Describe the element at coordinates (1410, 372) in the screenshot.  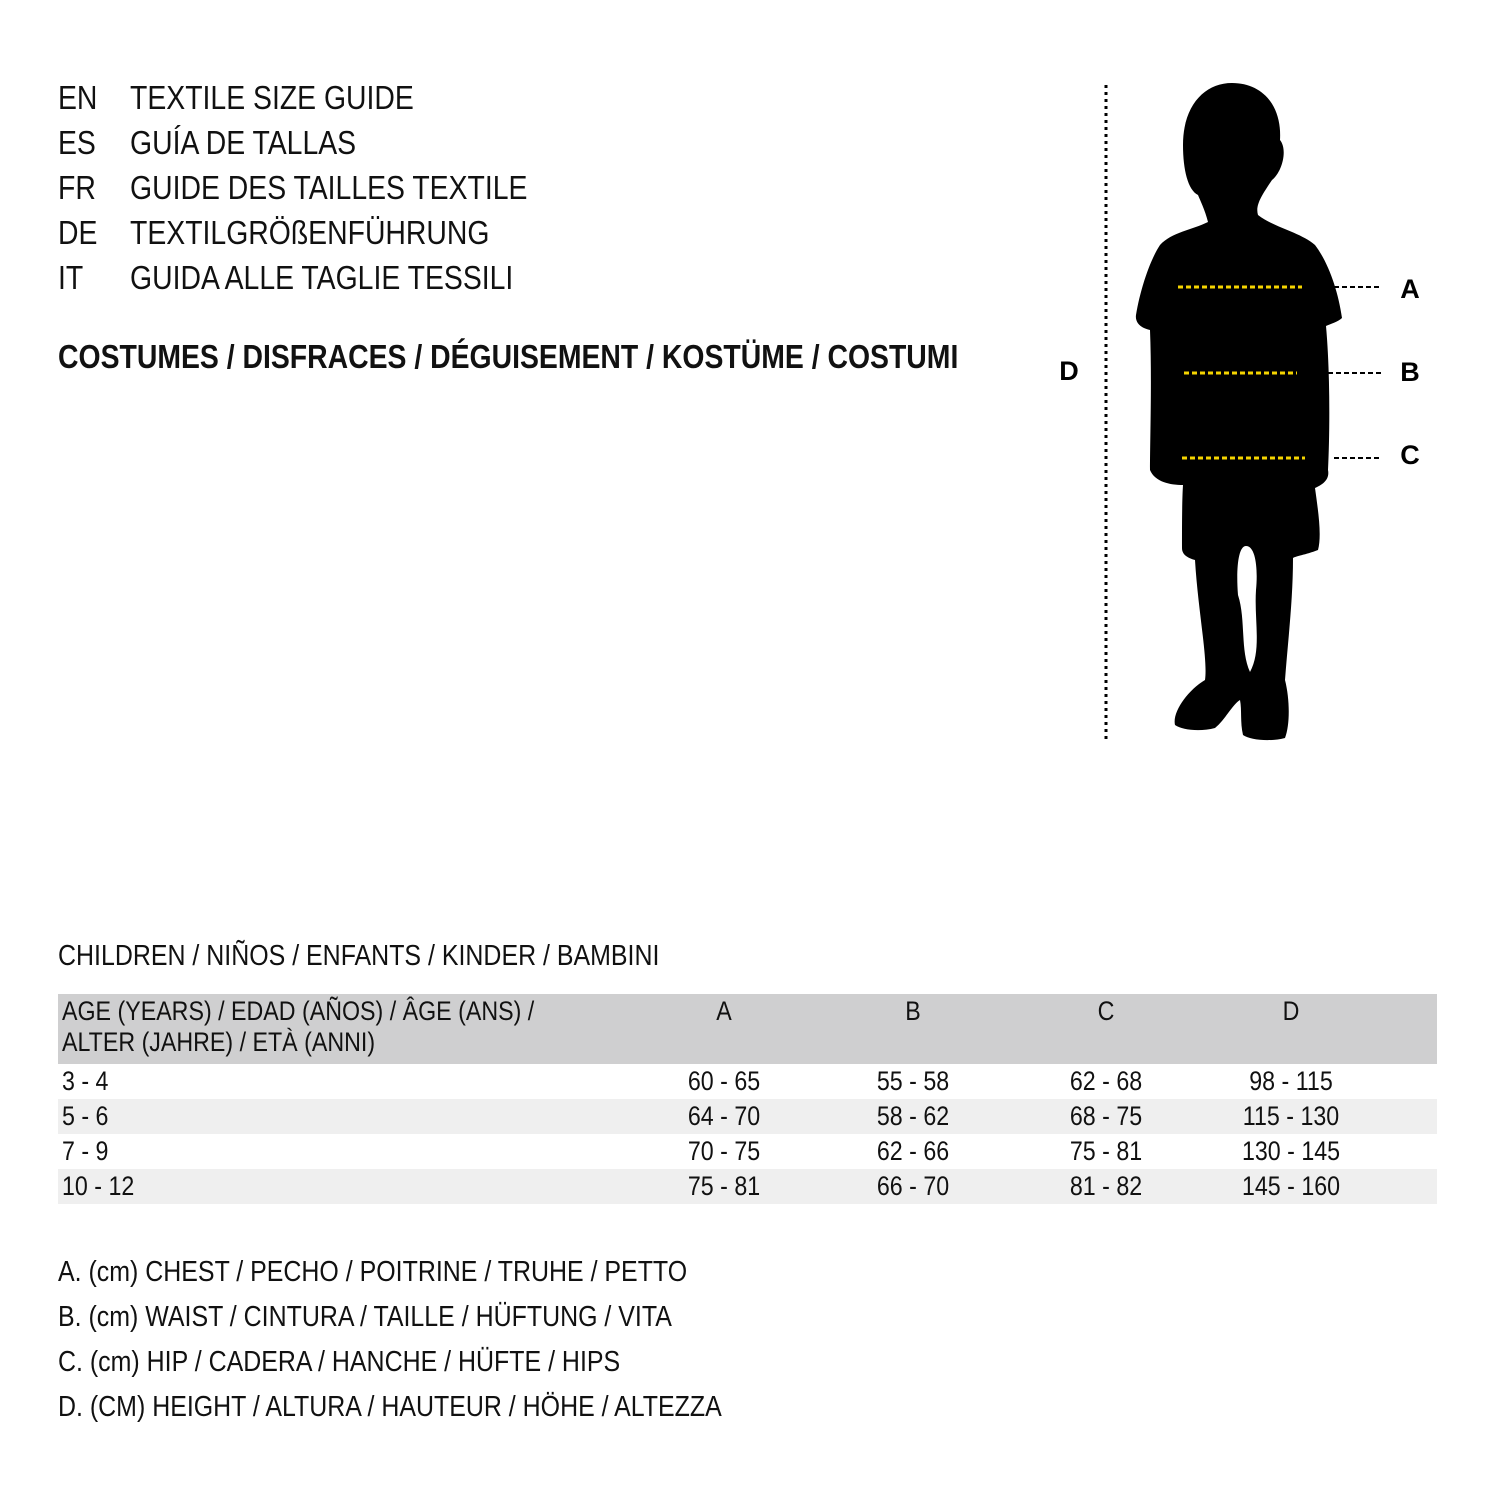
I see `label-b: B` at that location.